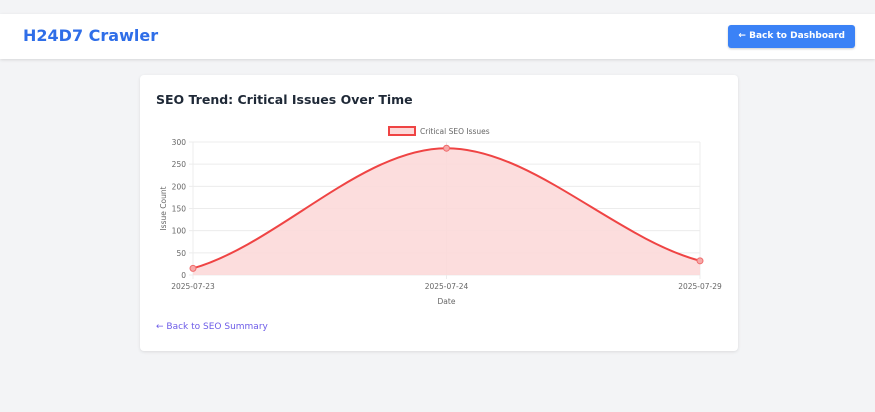  I want to click on x-tick-label: 2025-07-29, so click(700, 286).